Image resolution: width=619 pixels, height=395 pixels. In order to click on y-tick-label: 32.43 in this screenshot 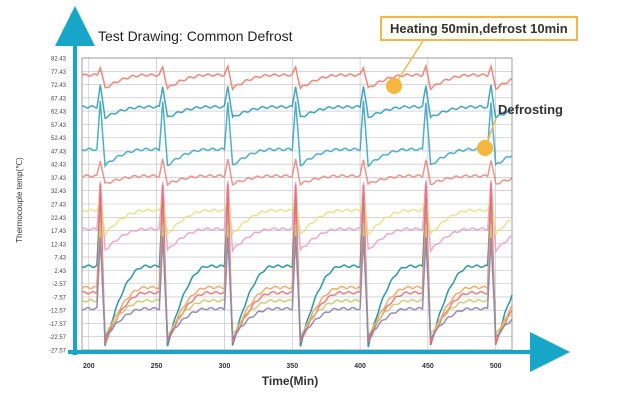, I will do `click(59, 192)`.